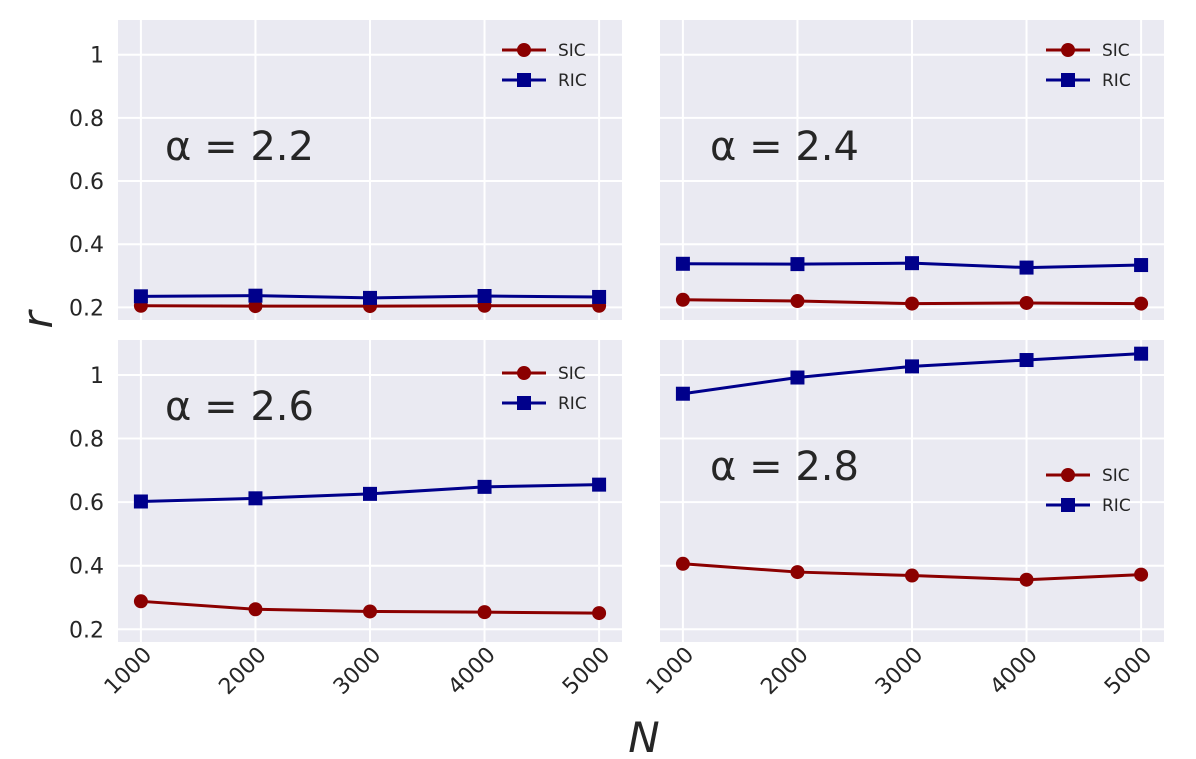  Describe the element at coordinates (37, 319) in the screenshot. I see `y-axis-label: r` at that location.